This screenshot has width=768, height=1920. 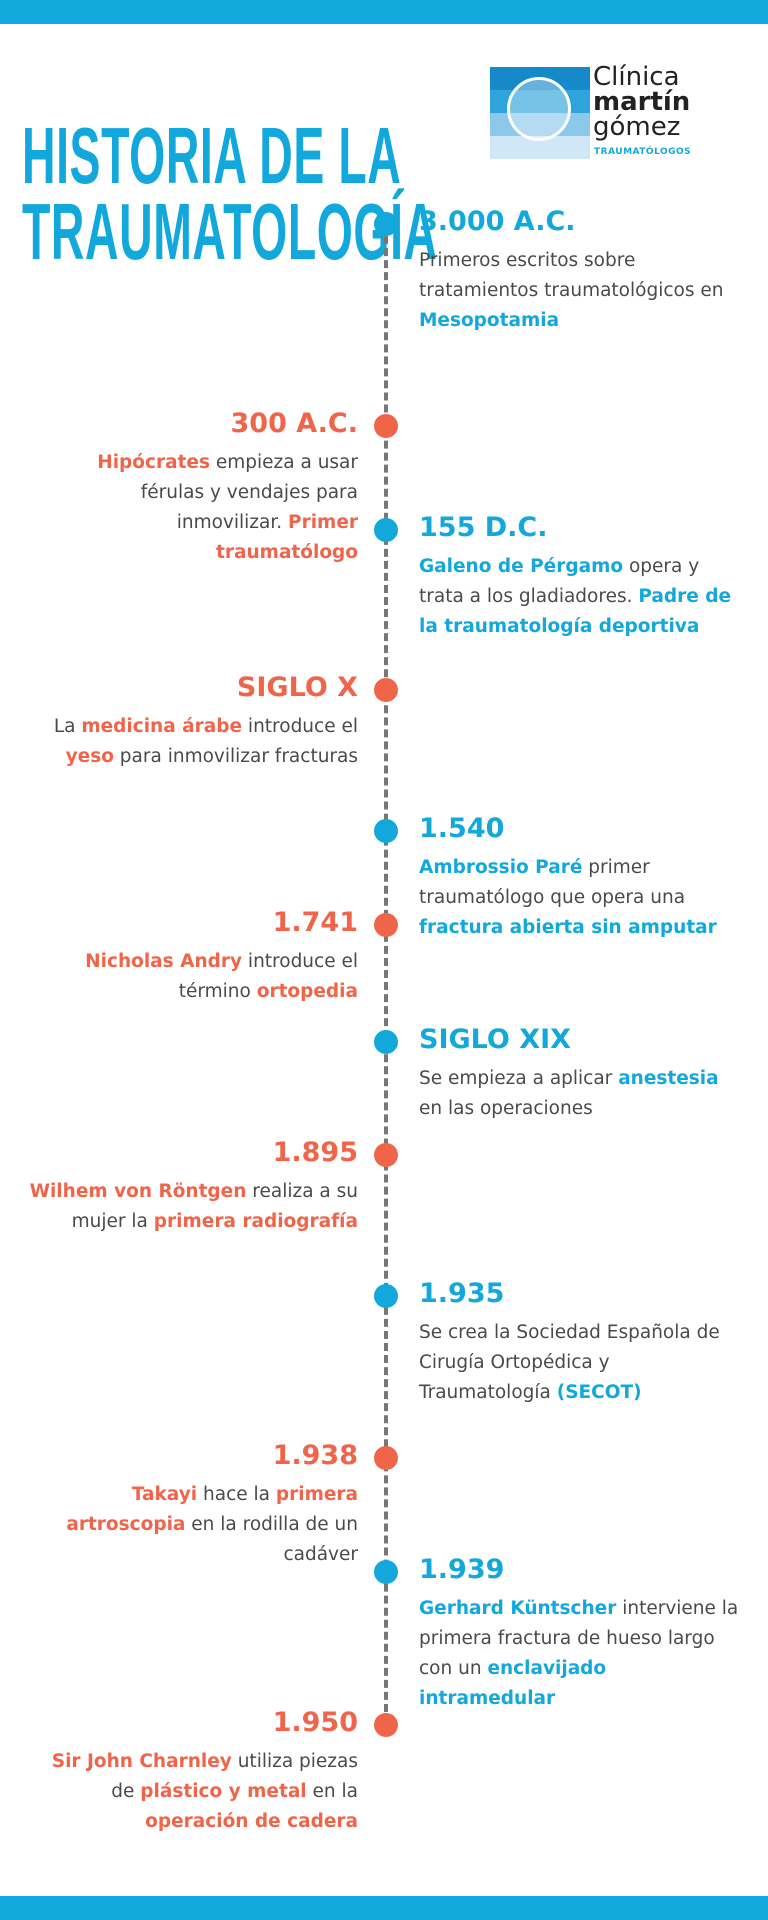 I want to click on text-segment: férulas y vendajes para, so click(x=249, y=492).